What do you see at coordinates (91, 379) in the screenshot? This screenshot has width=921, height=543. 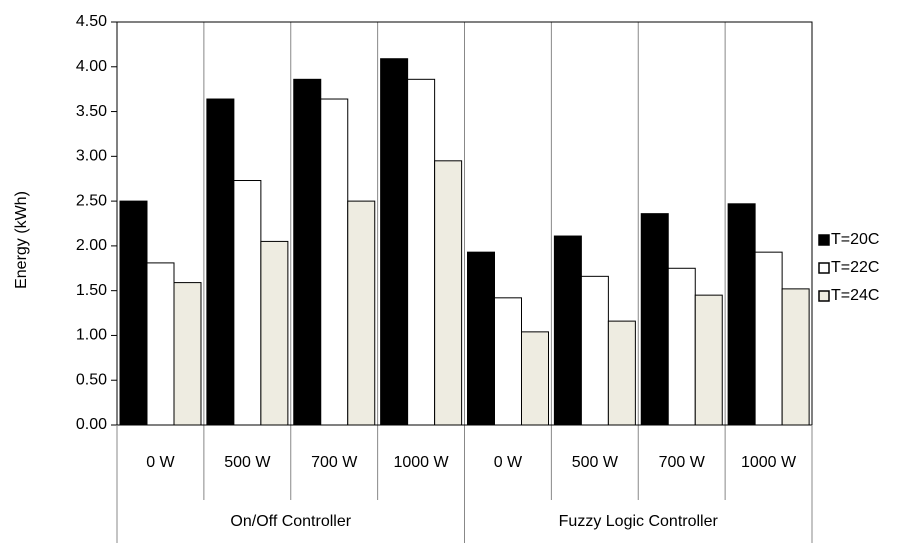 I see `y-tick-label: 0.50` at bounding box center [91, 379].